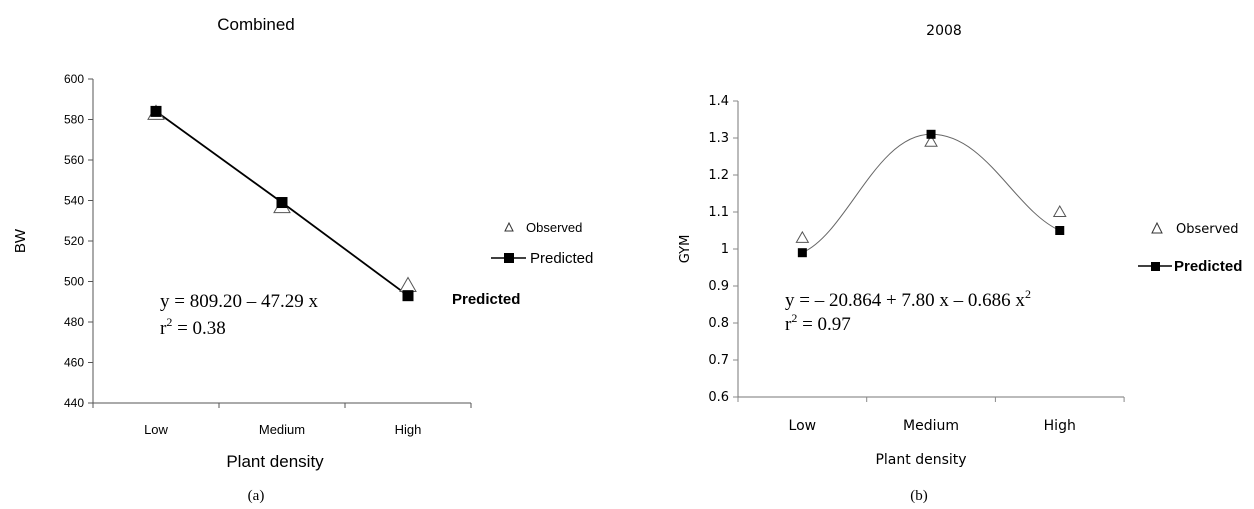 Image resolution: width=1254 pixels, height=509 pixels. I want to click on b-y-tick-label: 0.9, so click(718, 286).